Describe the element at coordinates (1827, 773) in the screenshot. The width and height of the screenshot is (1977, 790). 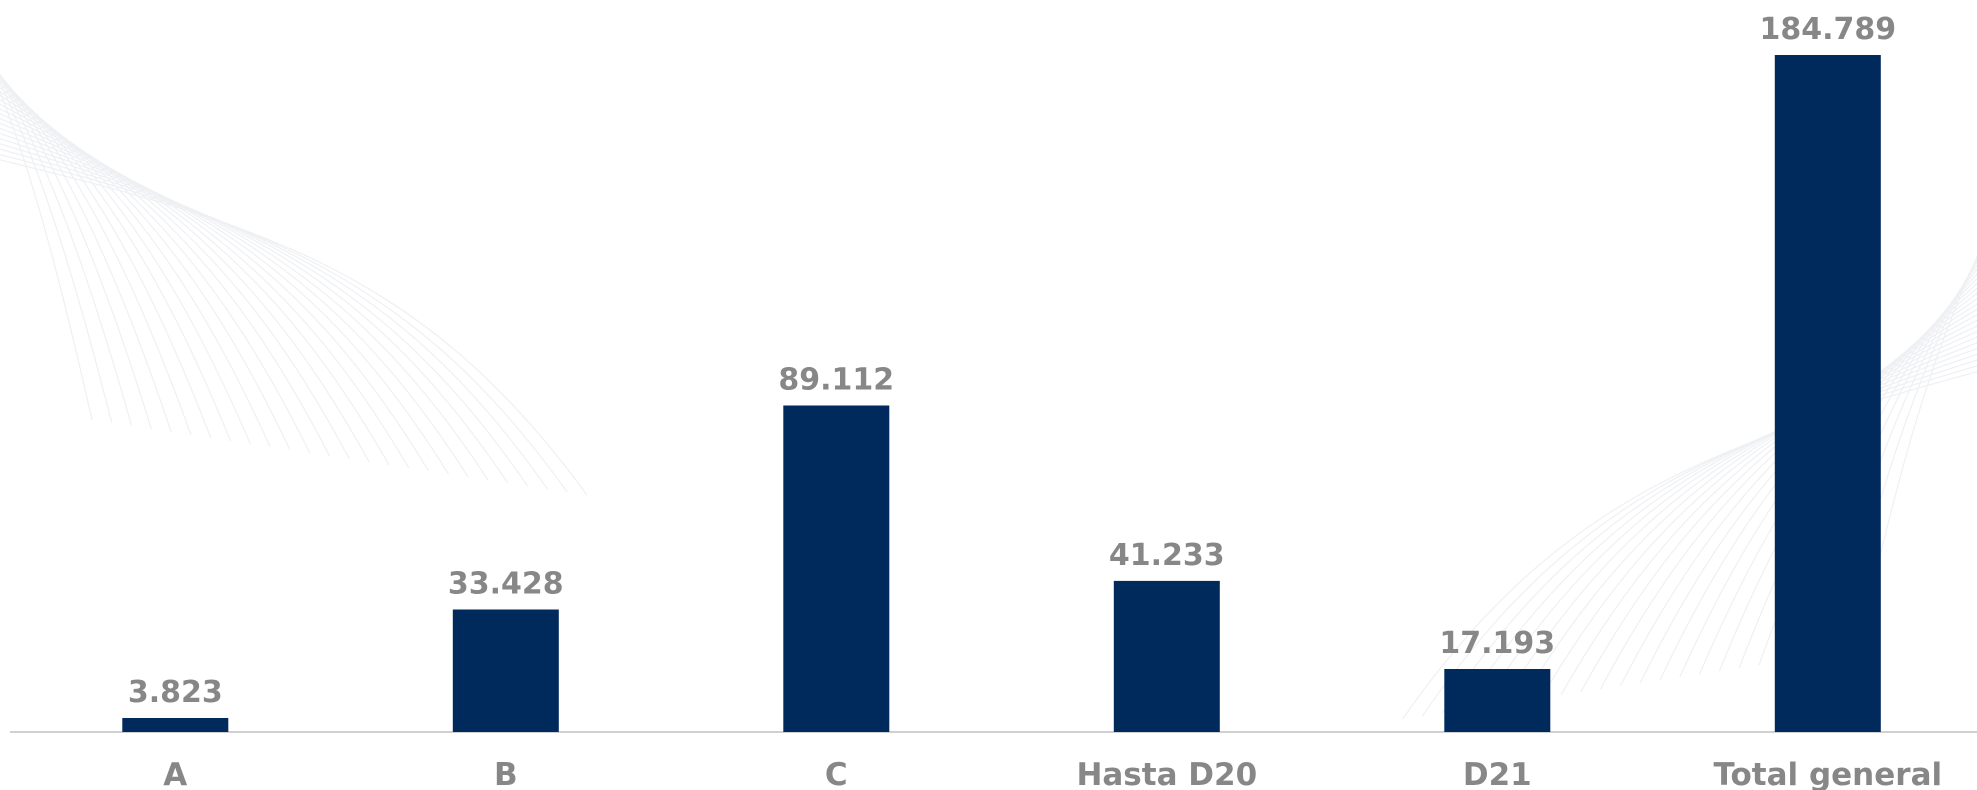
I see `x-tick-label: Total general` at that location.